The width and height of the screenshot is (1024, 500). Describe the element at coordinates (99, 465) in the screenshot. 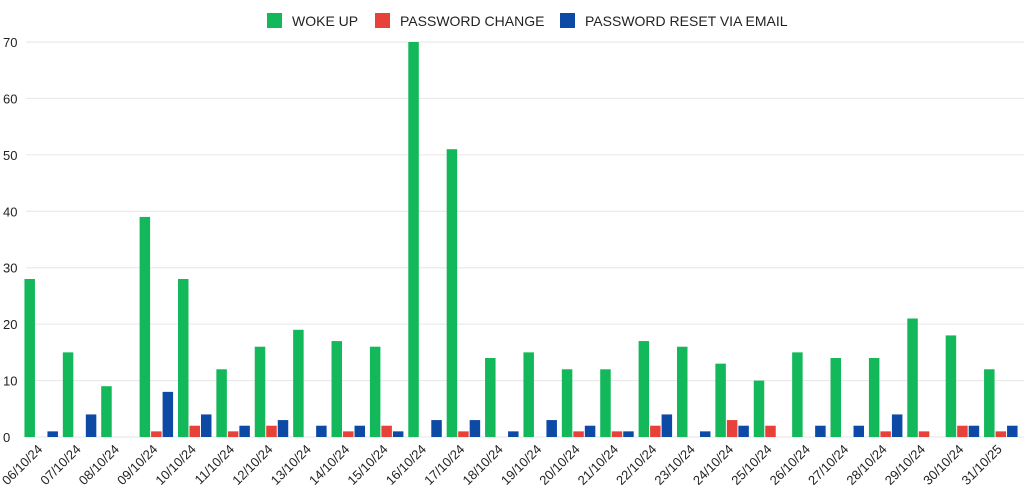

I see `x-tick-label: 08/10/24` at that location.